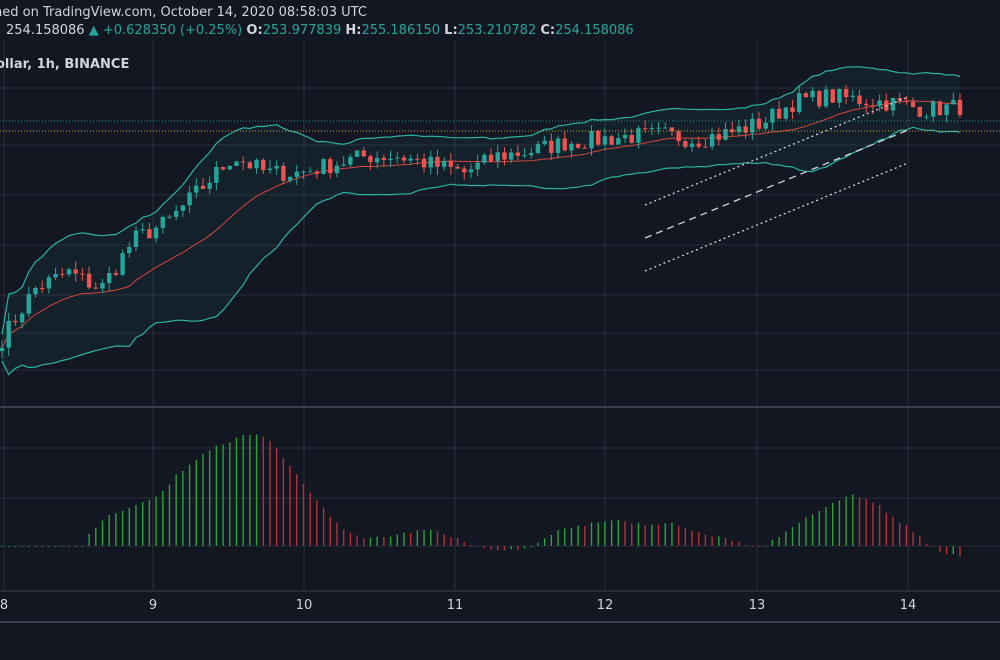 This screenshot has width=1000, height=660. Describe the element at coordinates (45, 30) in the screenshot. I see `price-value: 254.158086` at that location.